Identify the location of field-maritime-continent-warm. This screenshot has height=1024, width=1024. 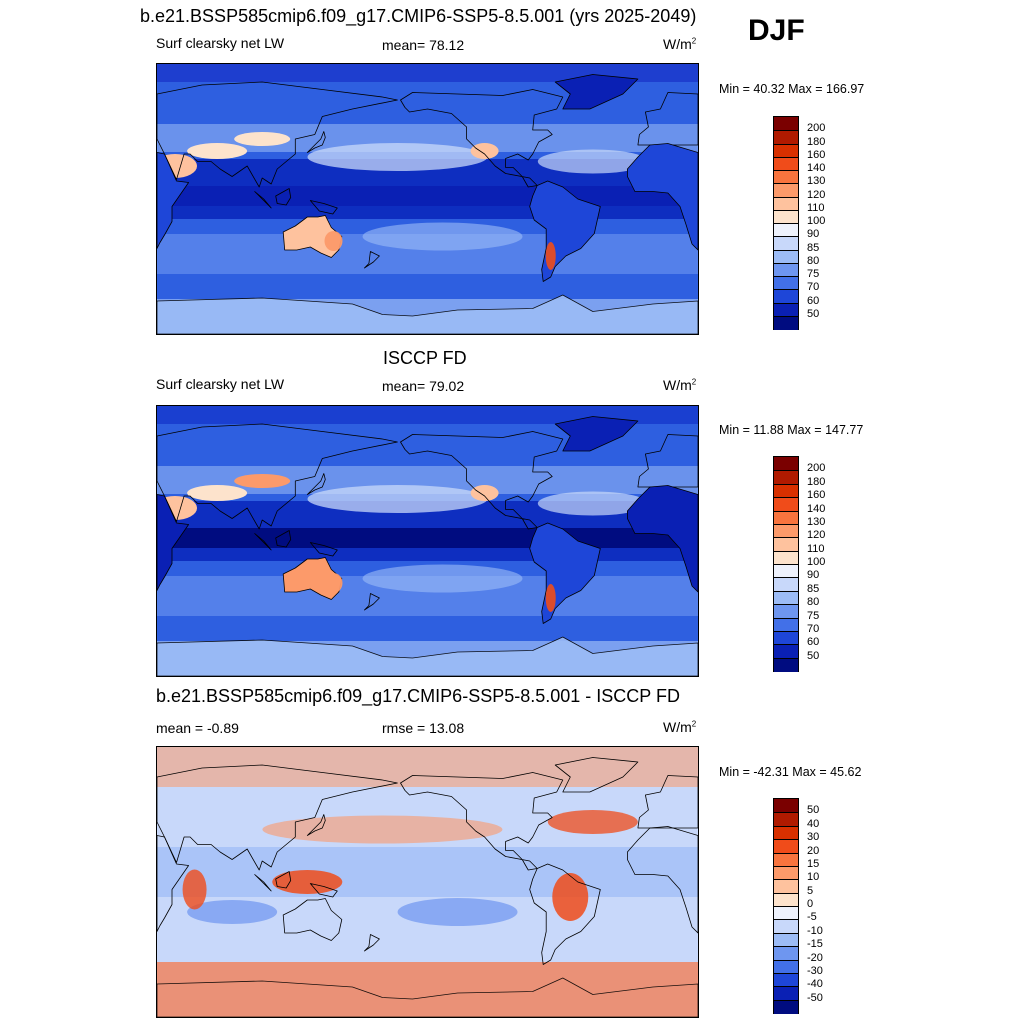
(307, 882).